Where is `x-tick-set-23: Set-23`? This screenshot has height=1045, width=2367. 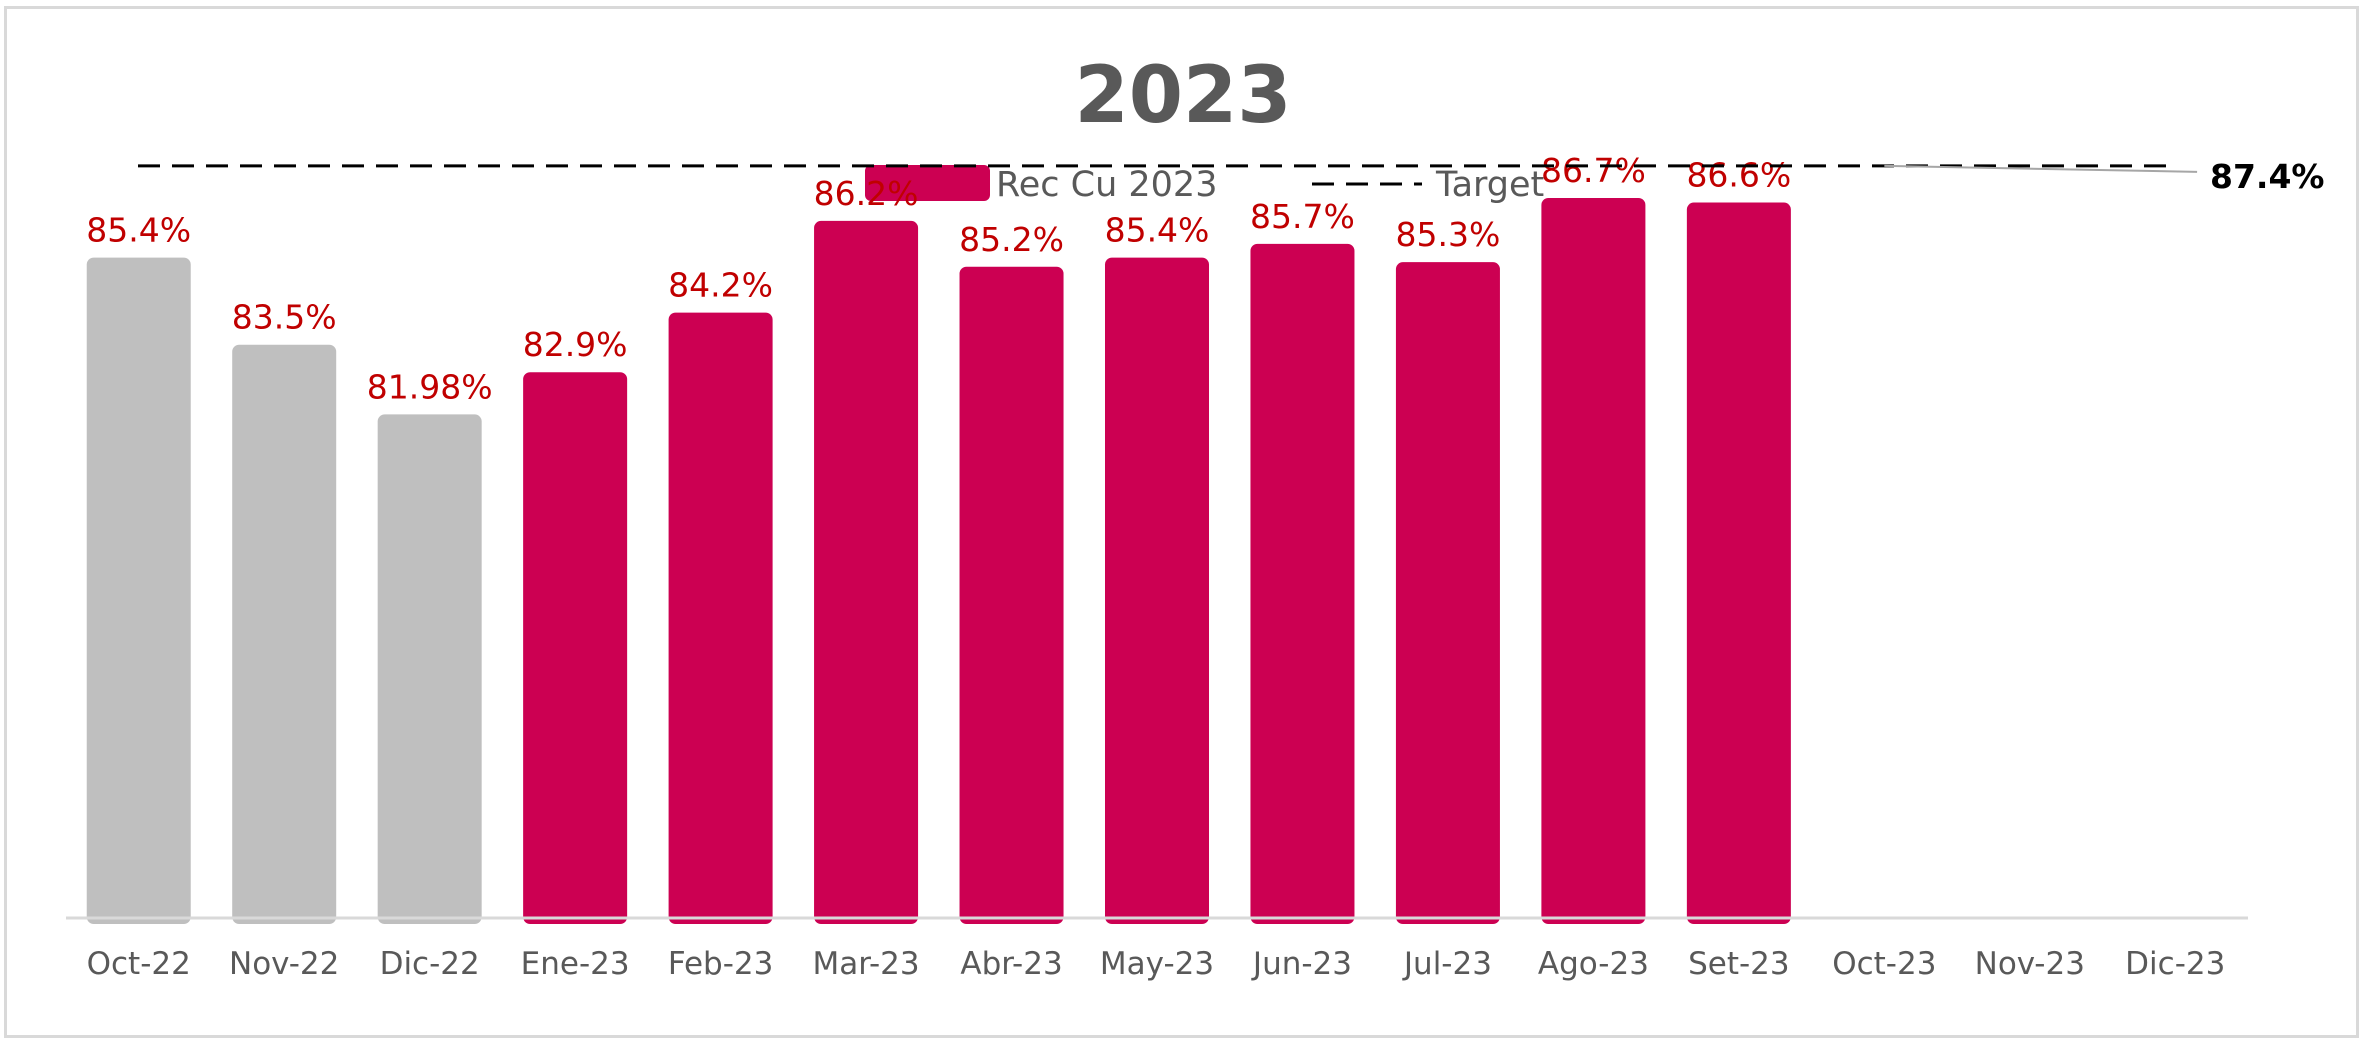
x-tick-set-23: Set-23 is located at coordinates (1739, 964).